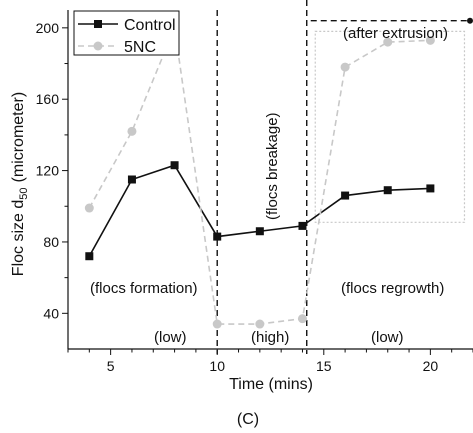 This screenshot has height=433, width=473. What do you see at coordinates (390, 126) in the screenshot?
I see `regrowth-highlight-box` at bounding box center [390, 126].